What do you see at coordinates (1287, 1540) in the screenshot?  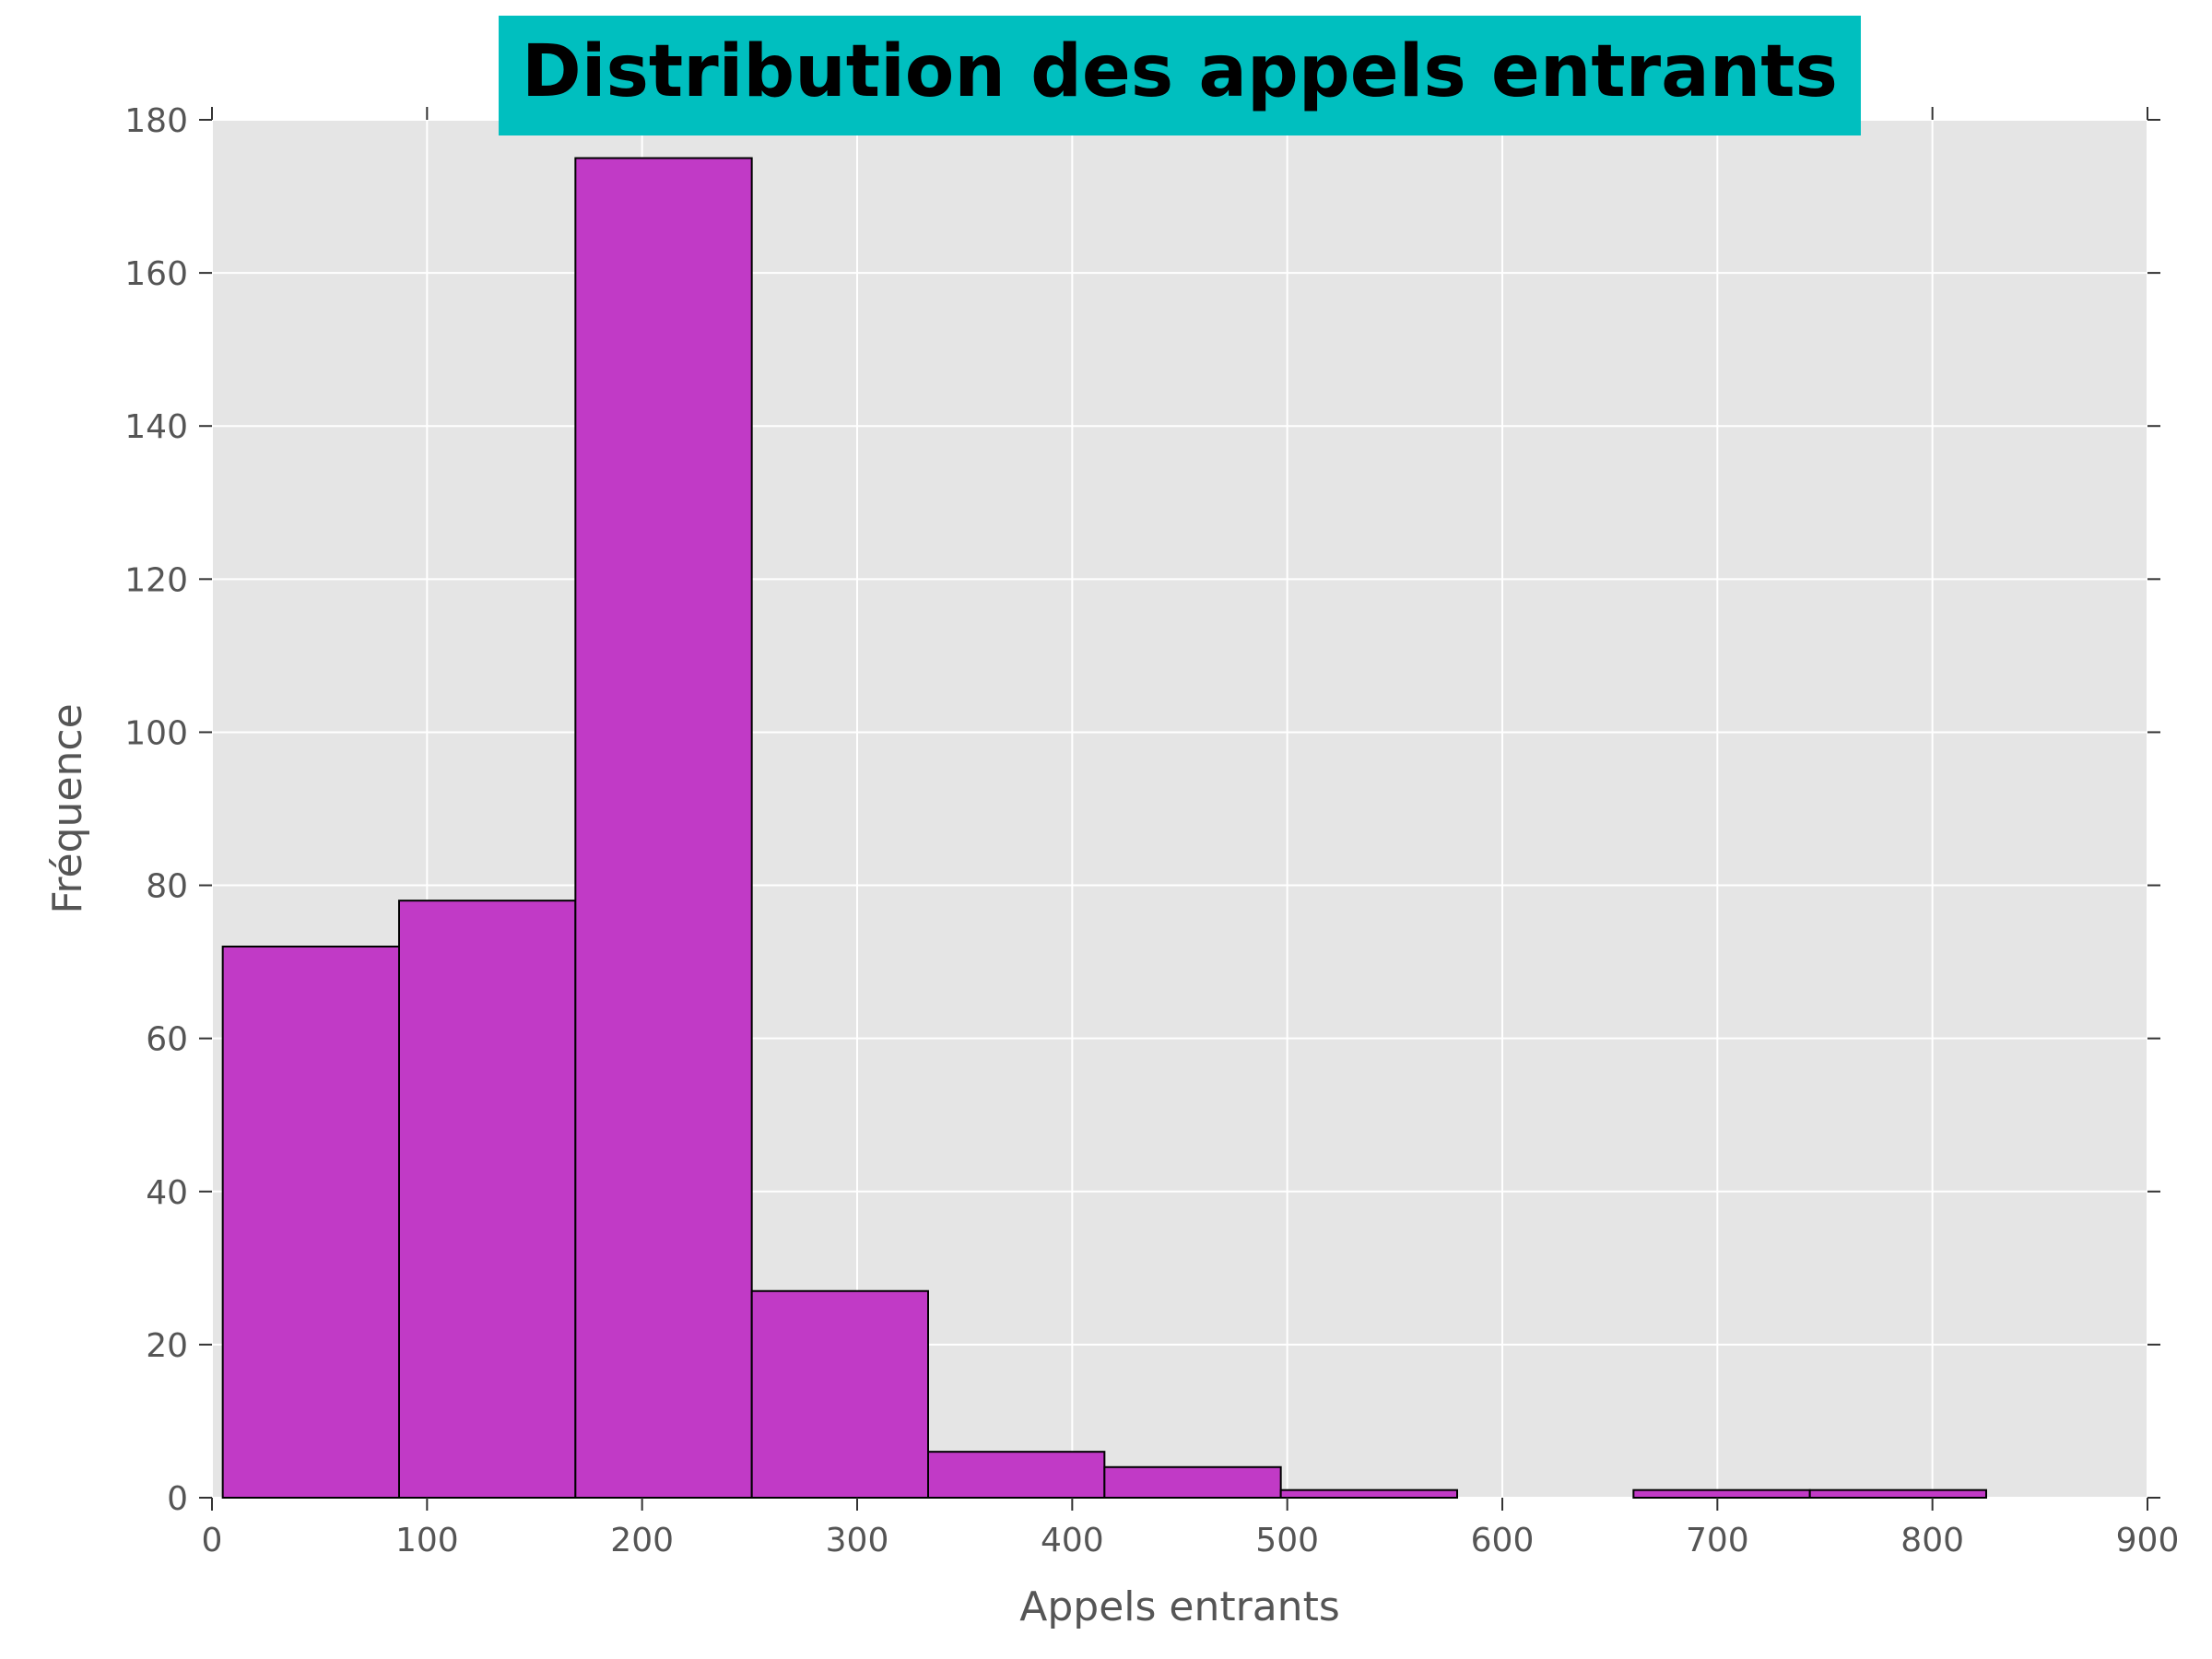 I see `x-tick-label: 500` at bounding box center [1287, 1540].